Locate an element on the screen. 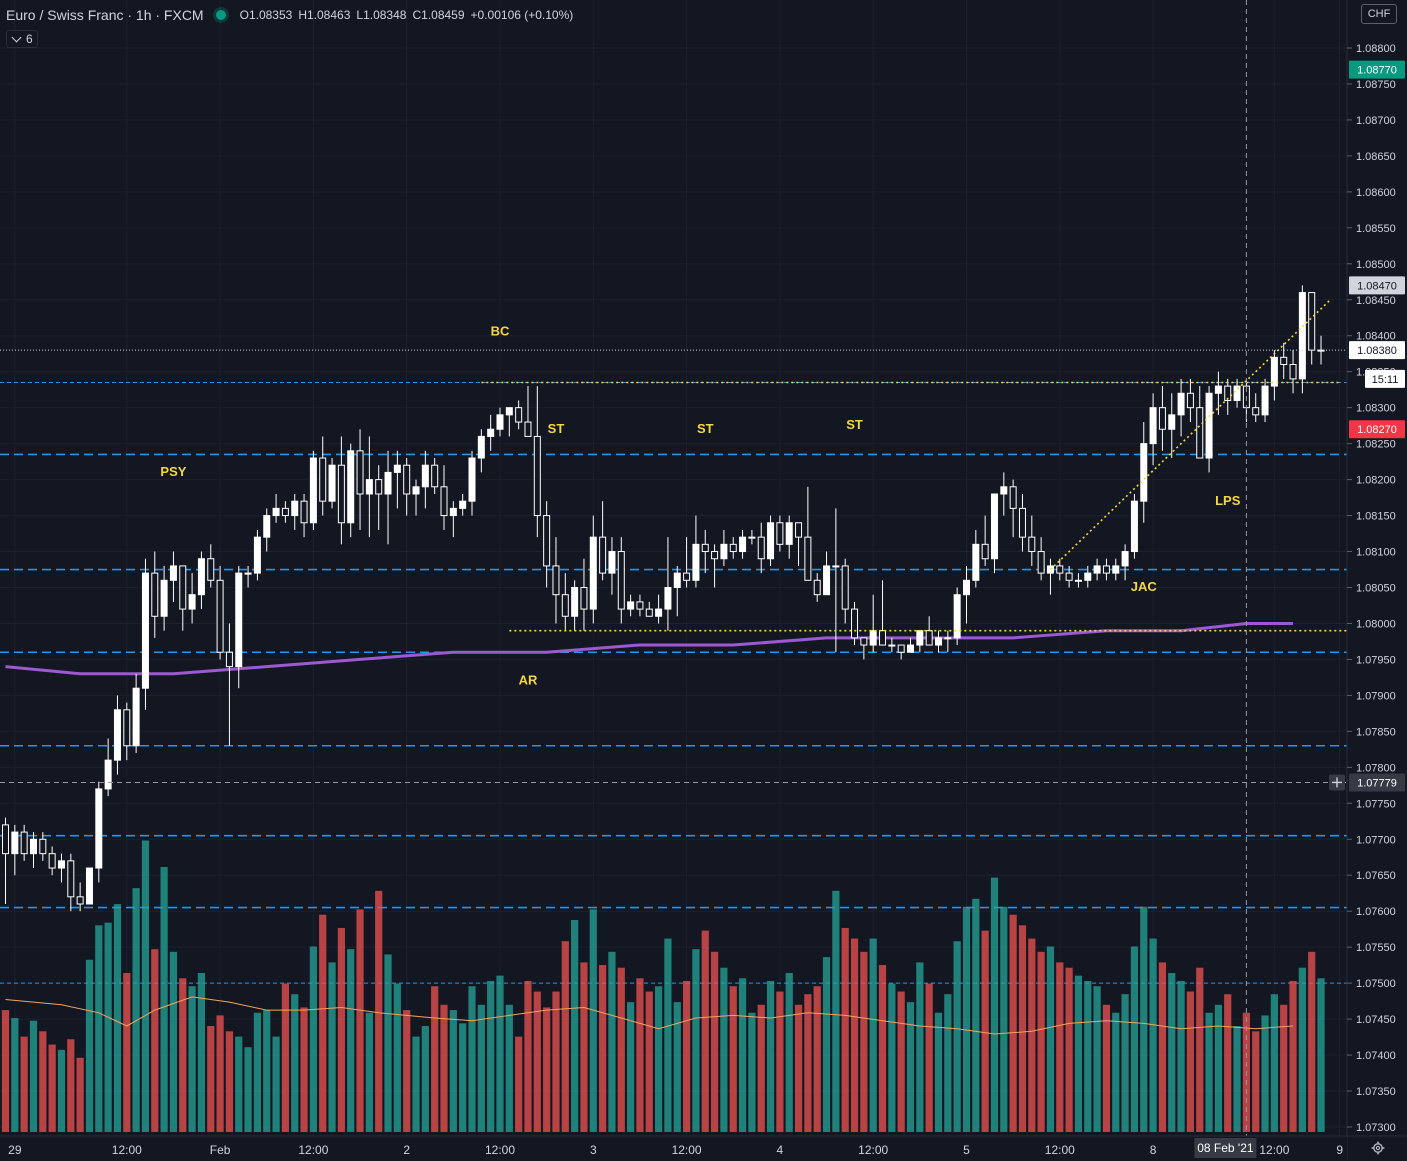 This screenshot has width=1407, height=1161. currency-button: CHF is located at coordinates (1379, 14).